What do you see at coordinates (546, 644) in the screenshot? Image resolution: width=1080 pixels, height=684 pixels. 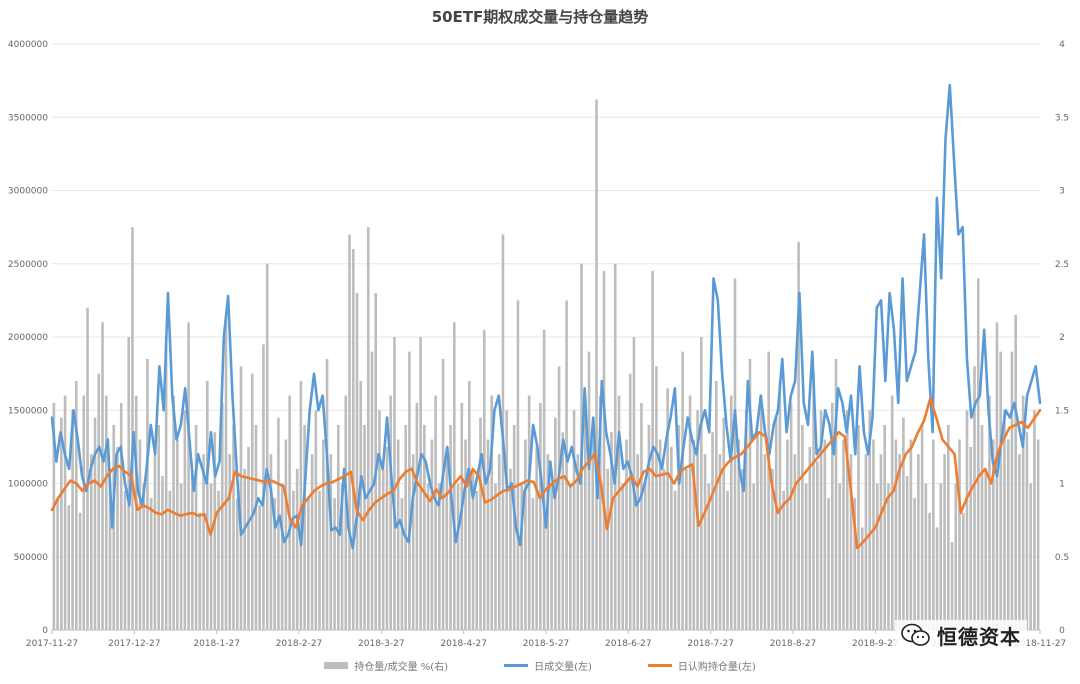 I see `x-tick-label: 2018-5-27` at bounding box center [546, 644].